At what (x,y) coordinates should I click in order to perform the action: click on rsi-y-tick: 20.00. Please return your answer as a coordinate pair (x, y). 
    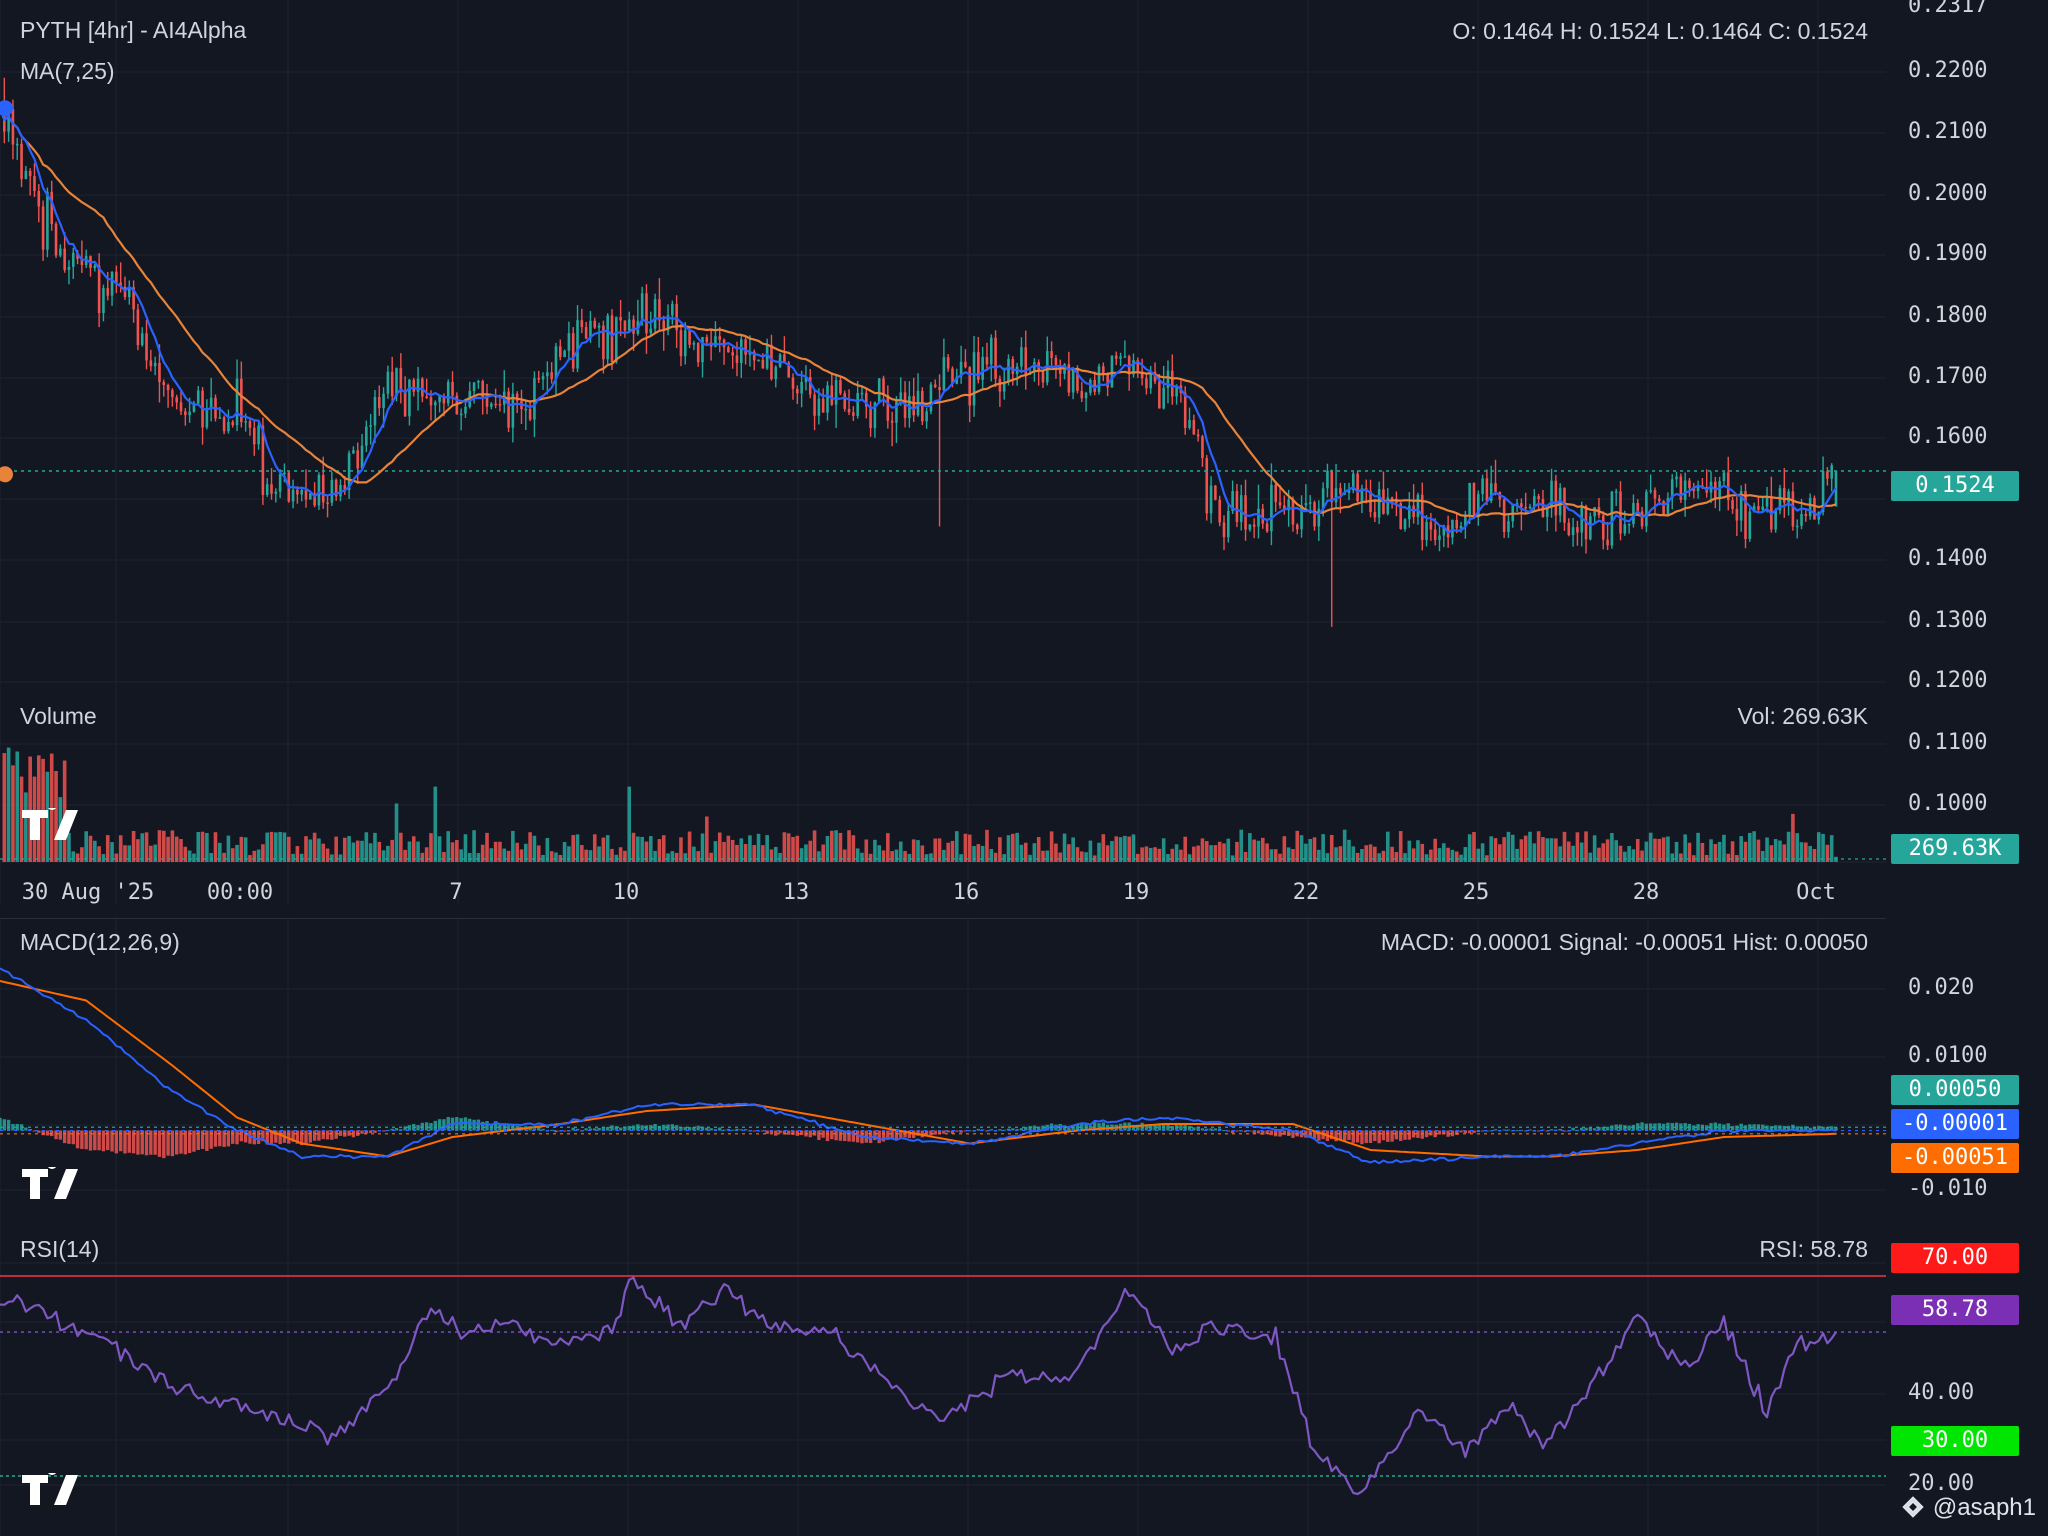
    Looking at the image, I should click on (1941, 1483).